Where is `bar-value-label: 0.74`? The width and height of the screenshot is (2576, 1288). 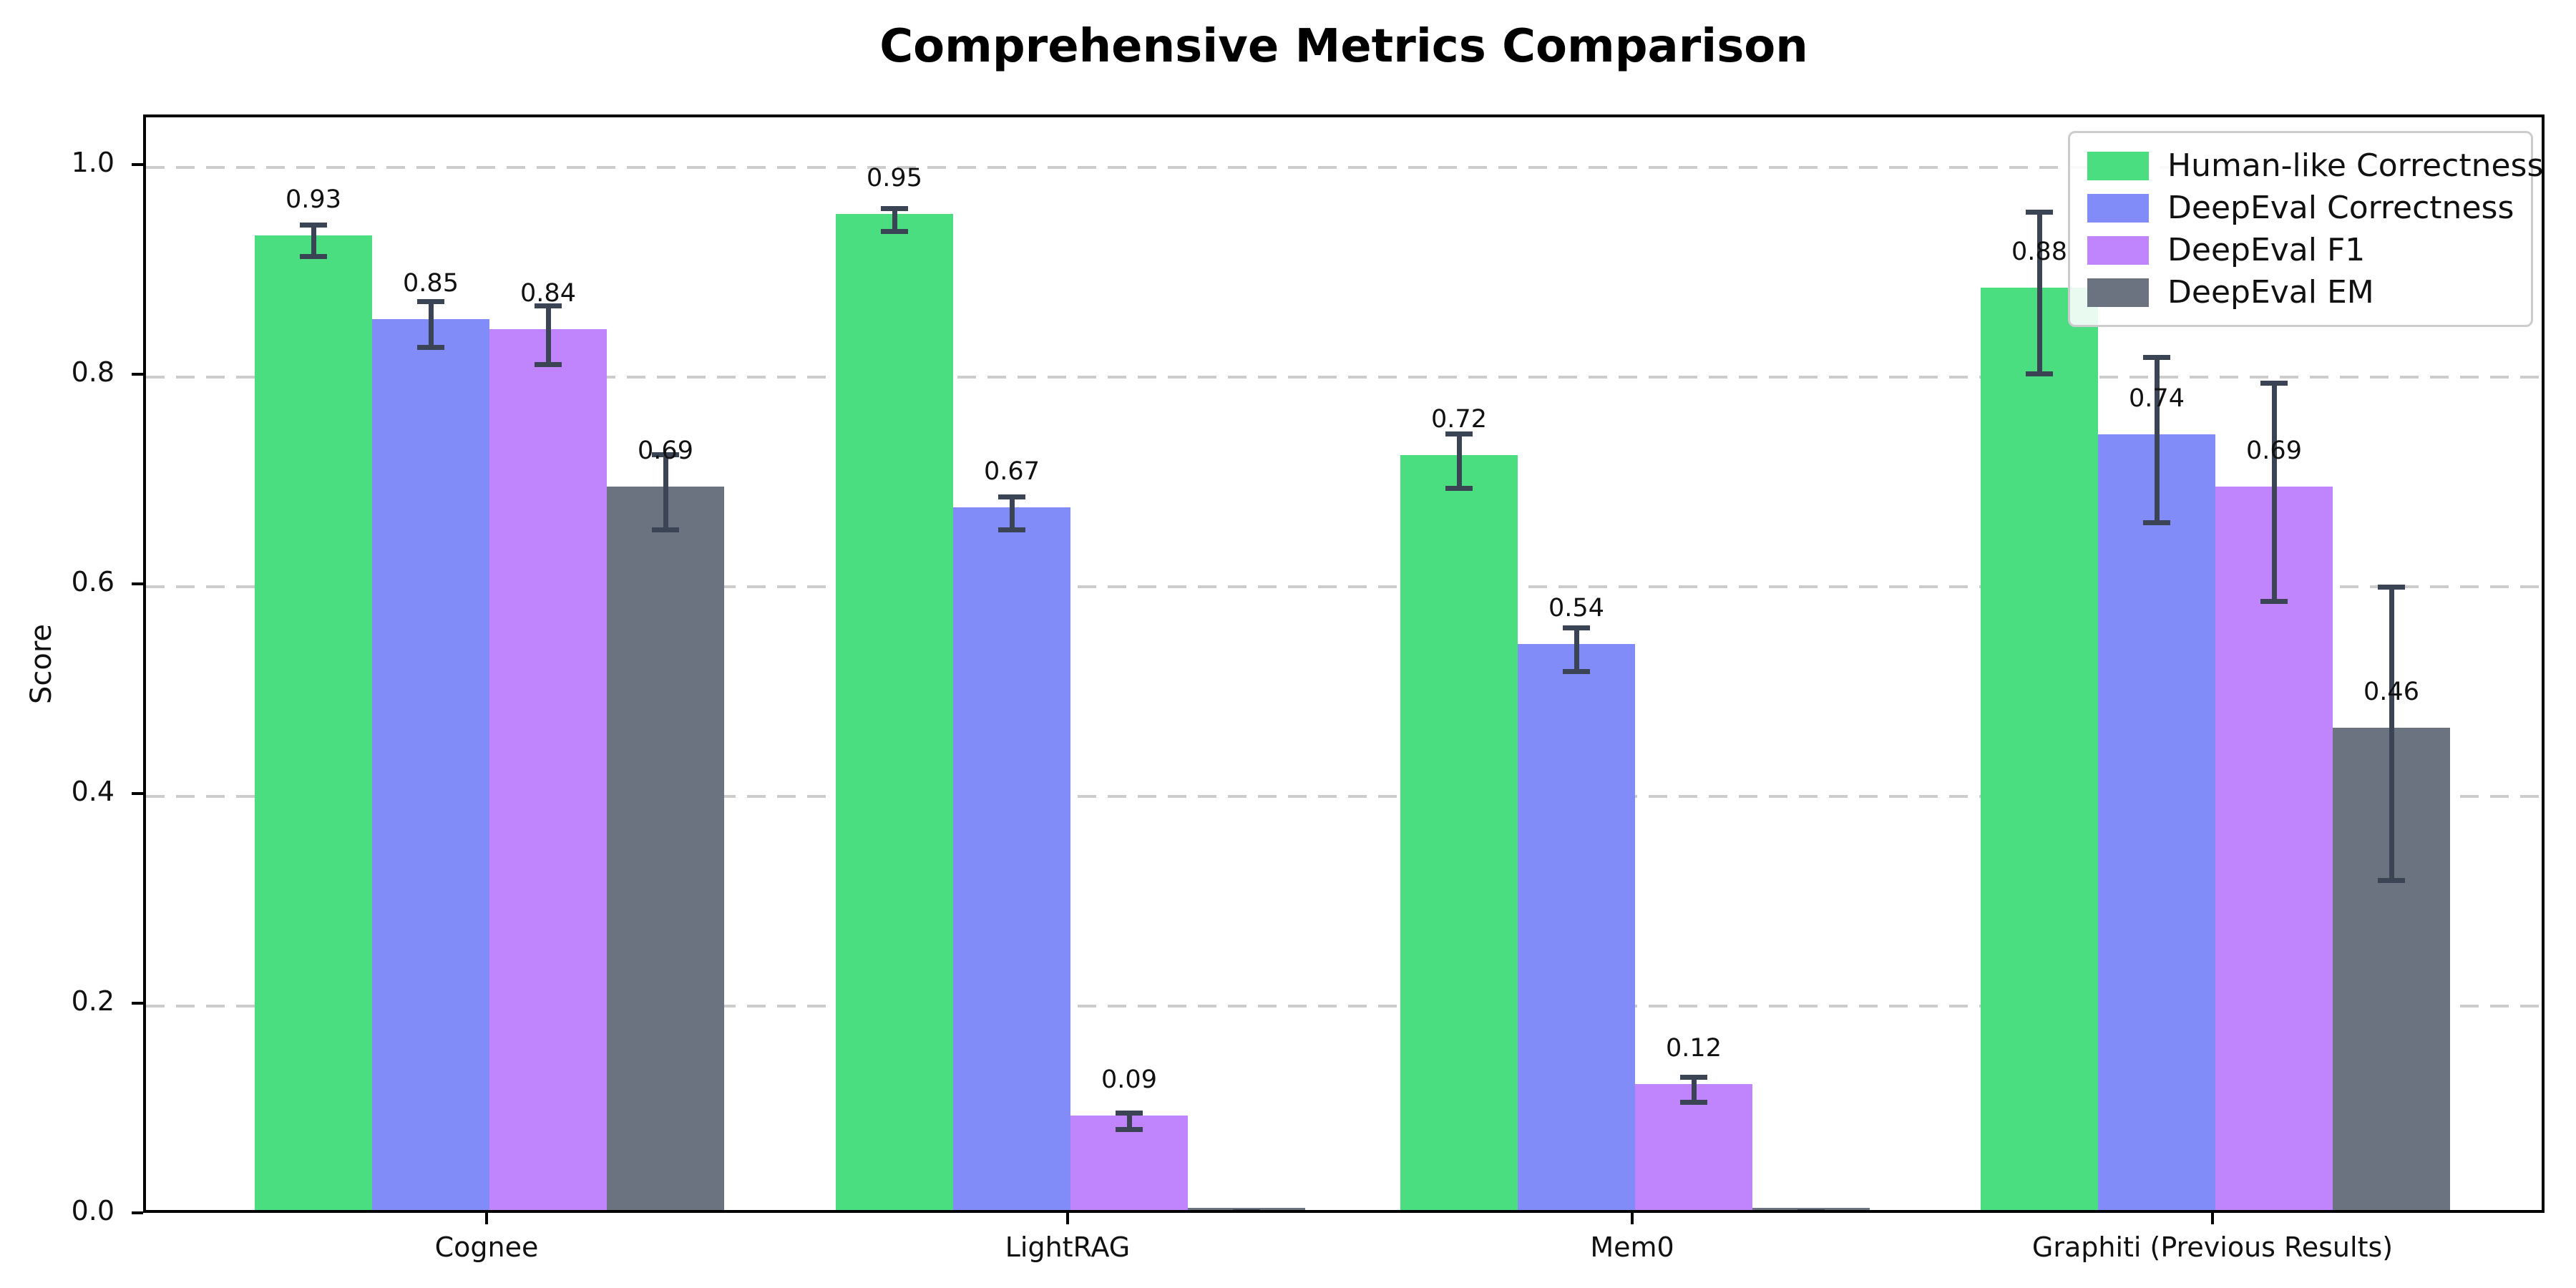
bar-value-label: 0.74 is located at coordinates (2157, 398).